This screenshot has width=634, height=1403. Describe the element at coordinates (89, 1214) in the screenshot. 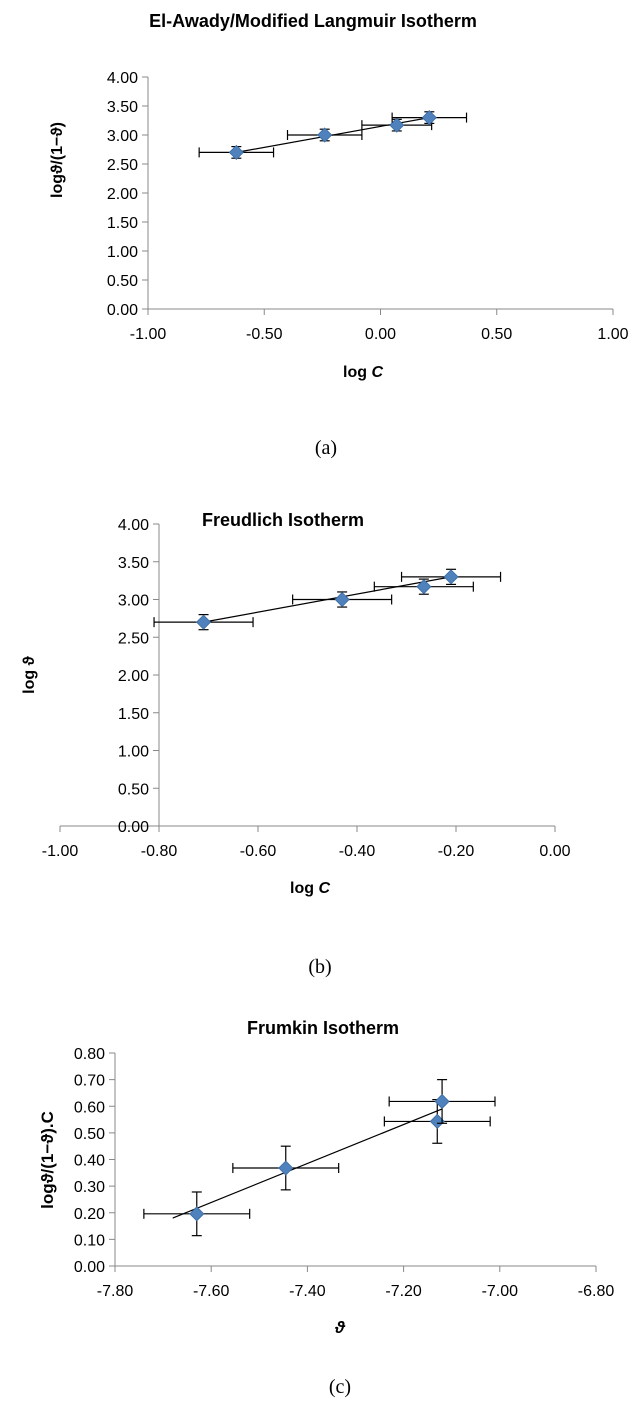

I see `y-tick-label: 0.20` at that location.